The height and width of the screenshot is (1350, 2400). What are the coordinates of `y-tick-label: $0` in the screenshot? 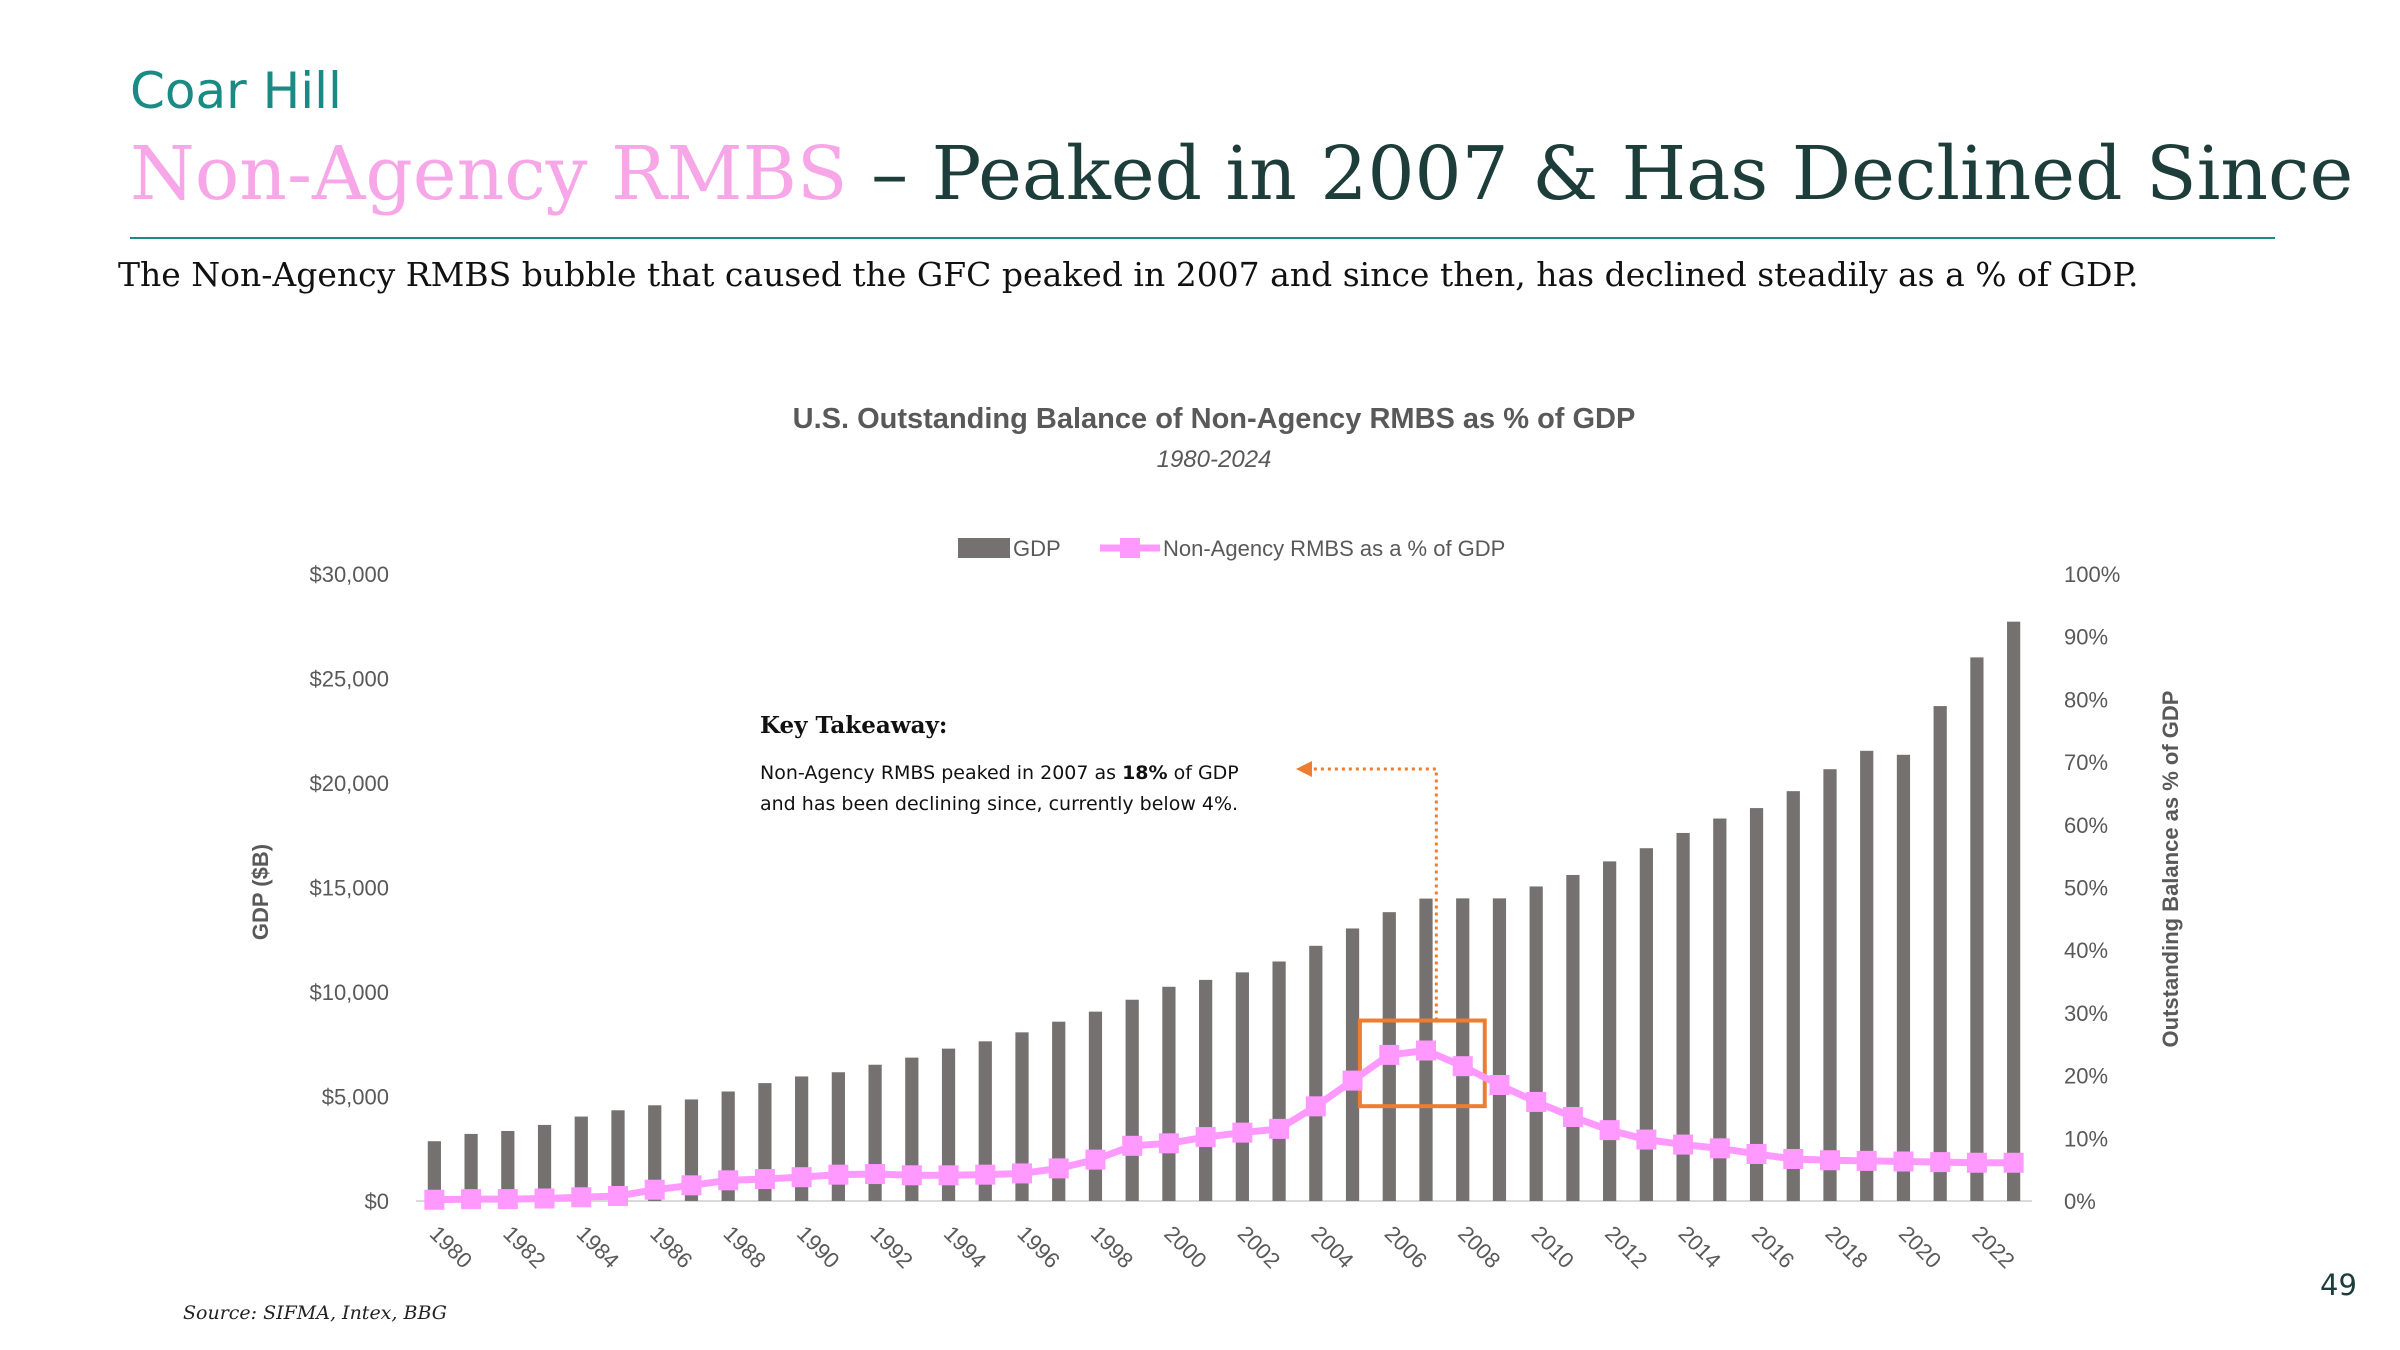 It's located at (377, 1201).